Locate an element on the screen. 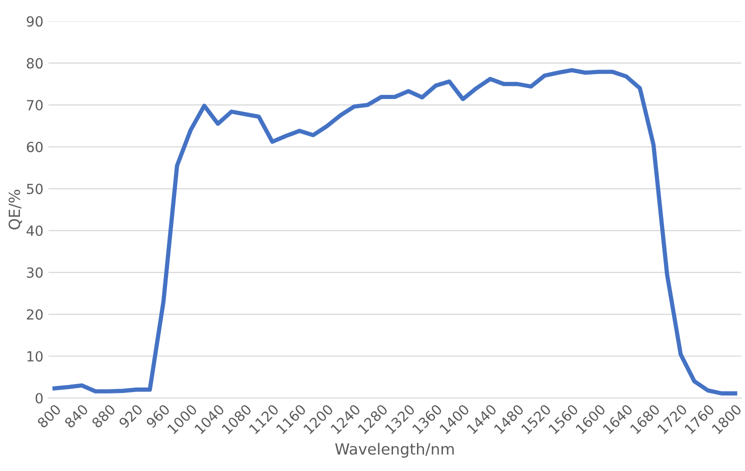 The width and height of the screenshot is (745, 471). y-tick-label: 20 is located at coordinates (34, 314).